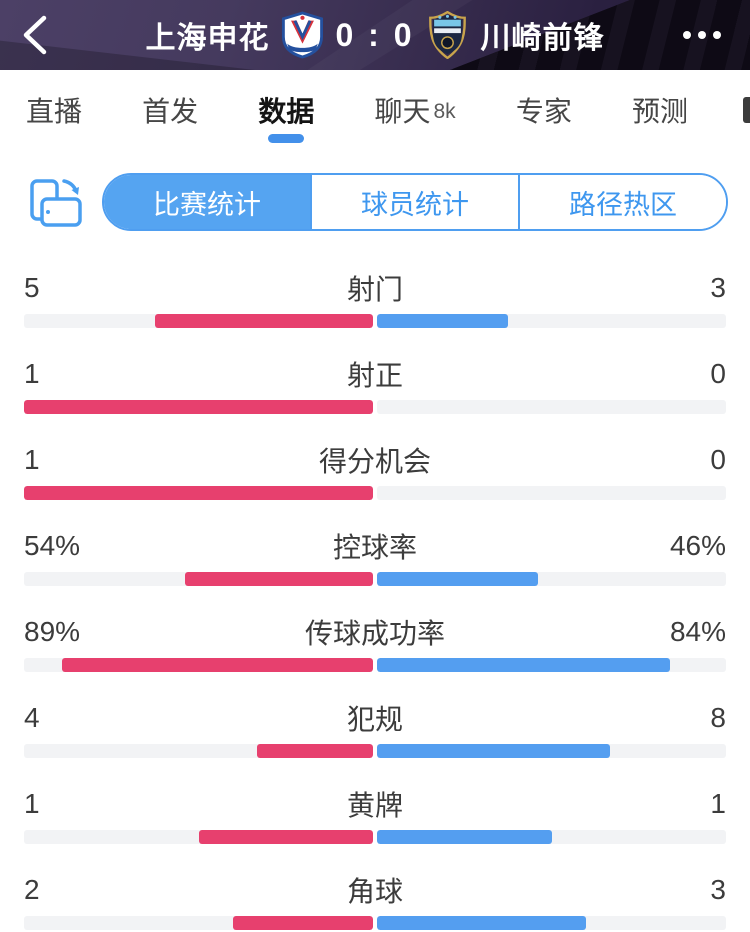 The image size is (750, 932). I want to click on away-team-badge, so click(447, 35).